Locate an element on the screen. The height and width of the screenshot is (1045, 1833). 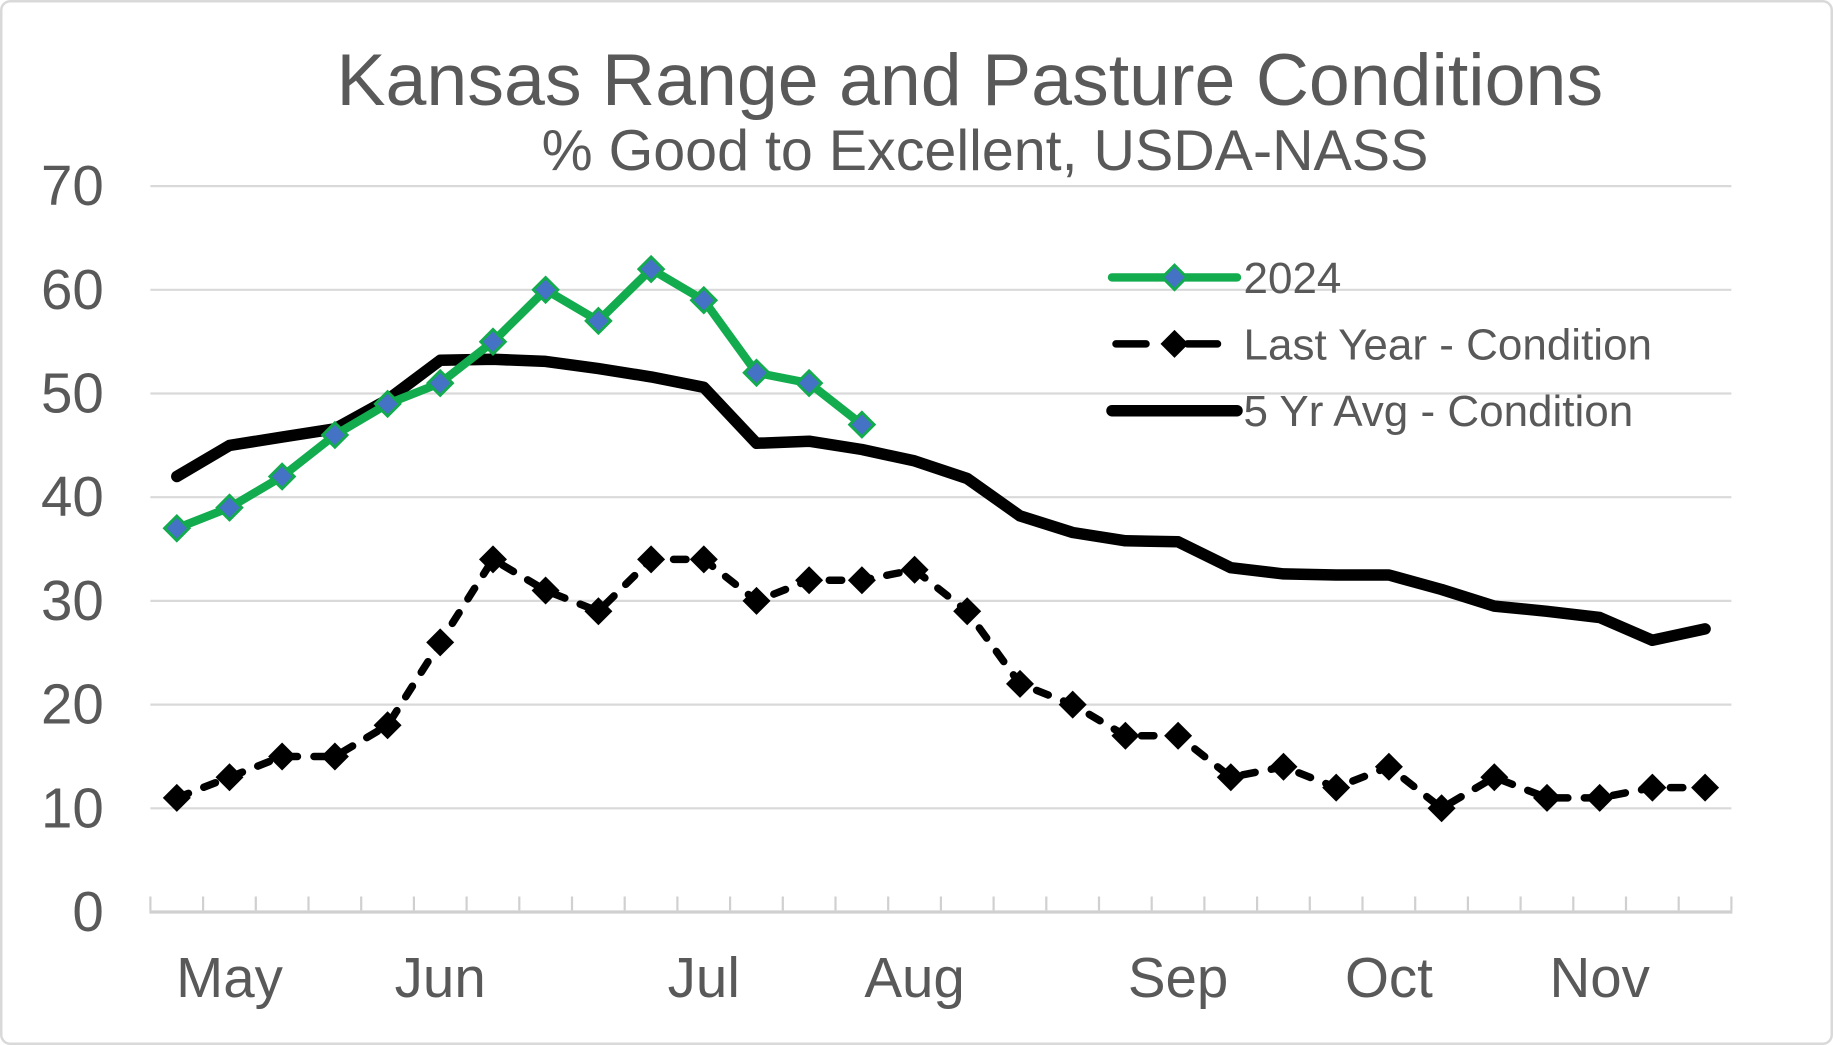
svg-text: 5 Yr Avg - Condition is located at coordinates (1439, 411).